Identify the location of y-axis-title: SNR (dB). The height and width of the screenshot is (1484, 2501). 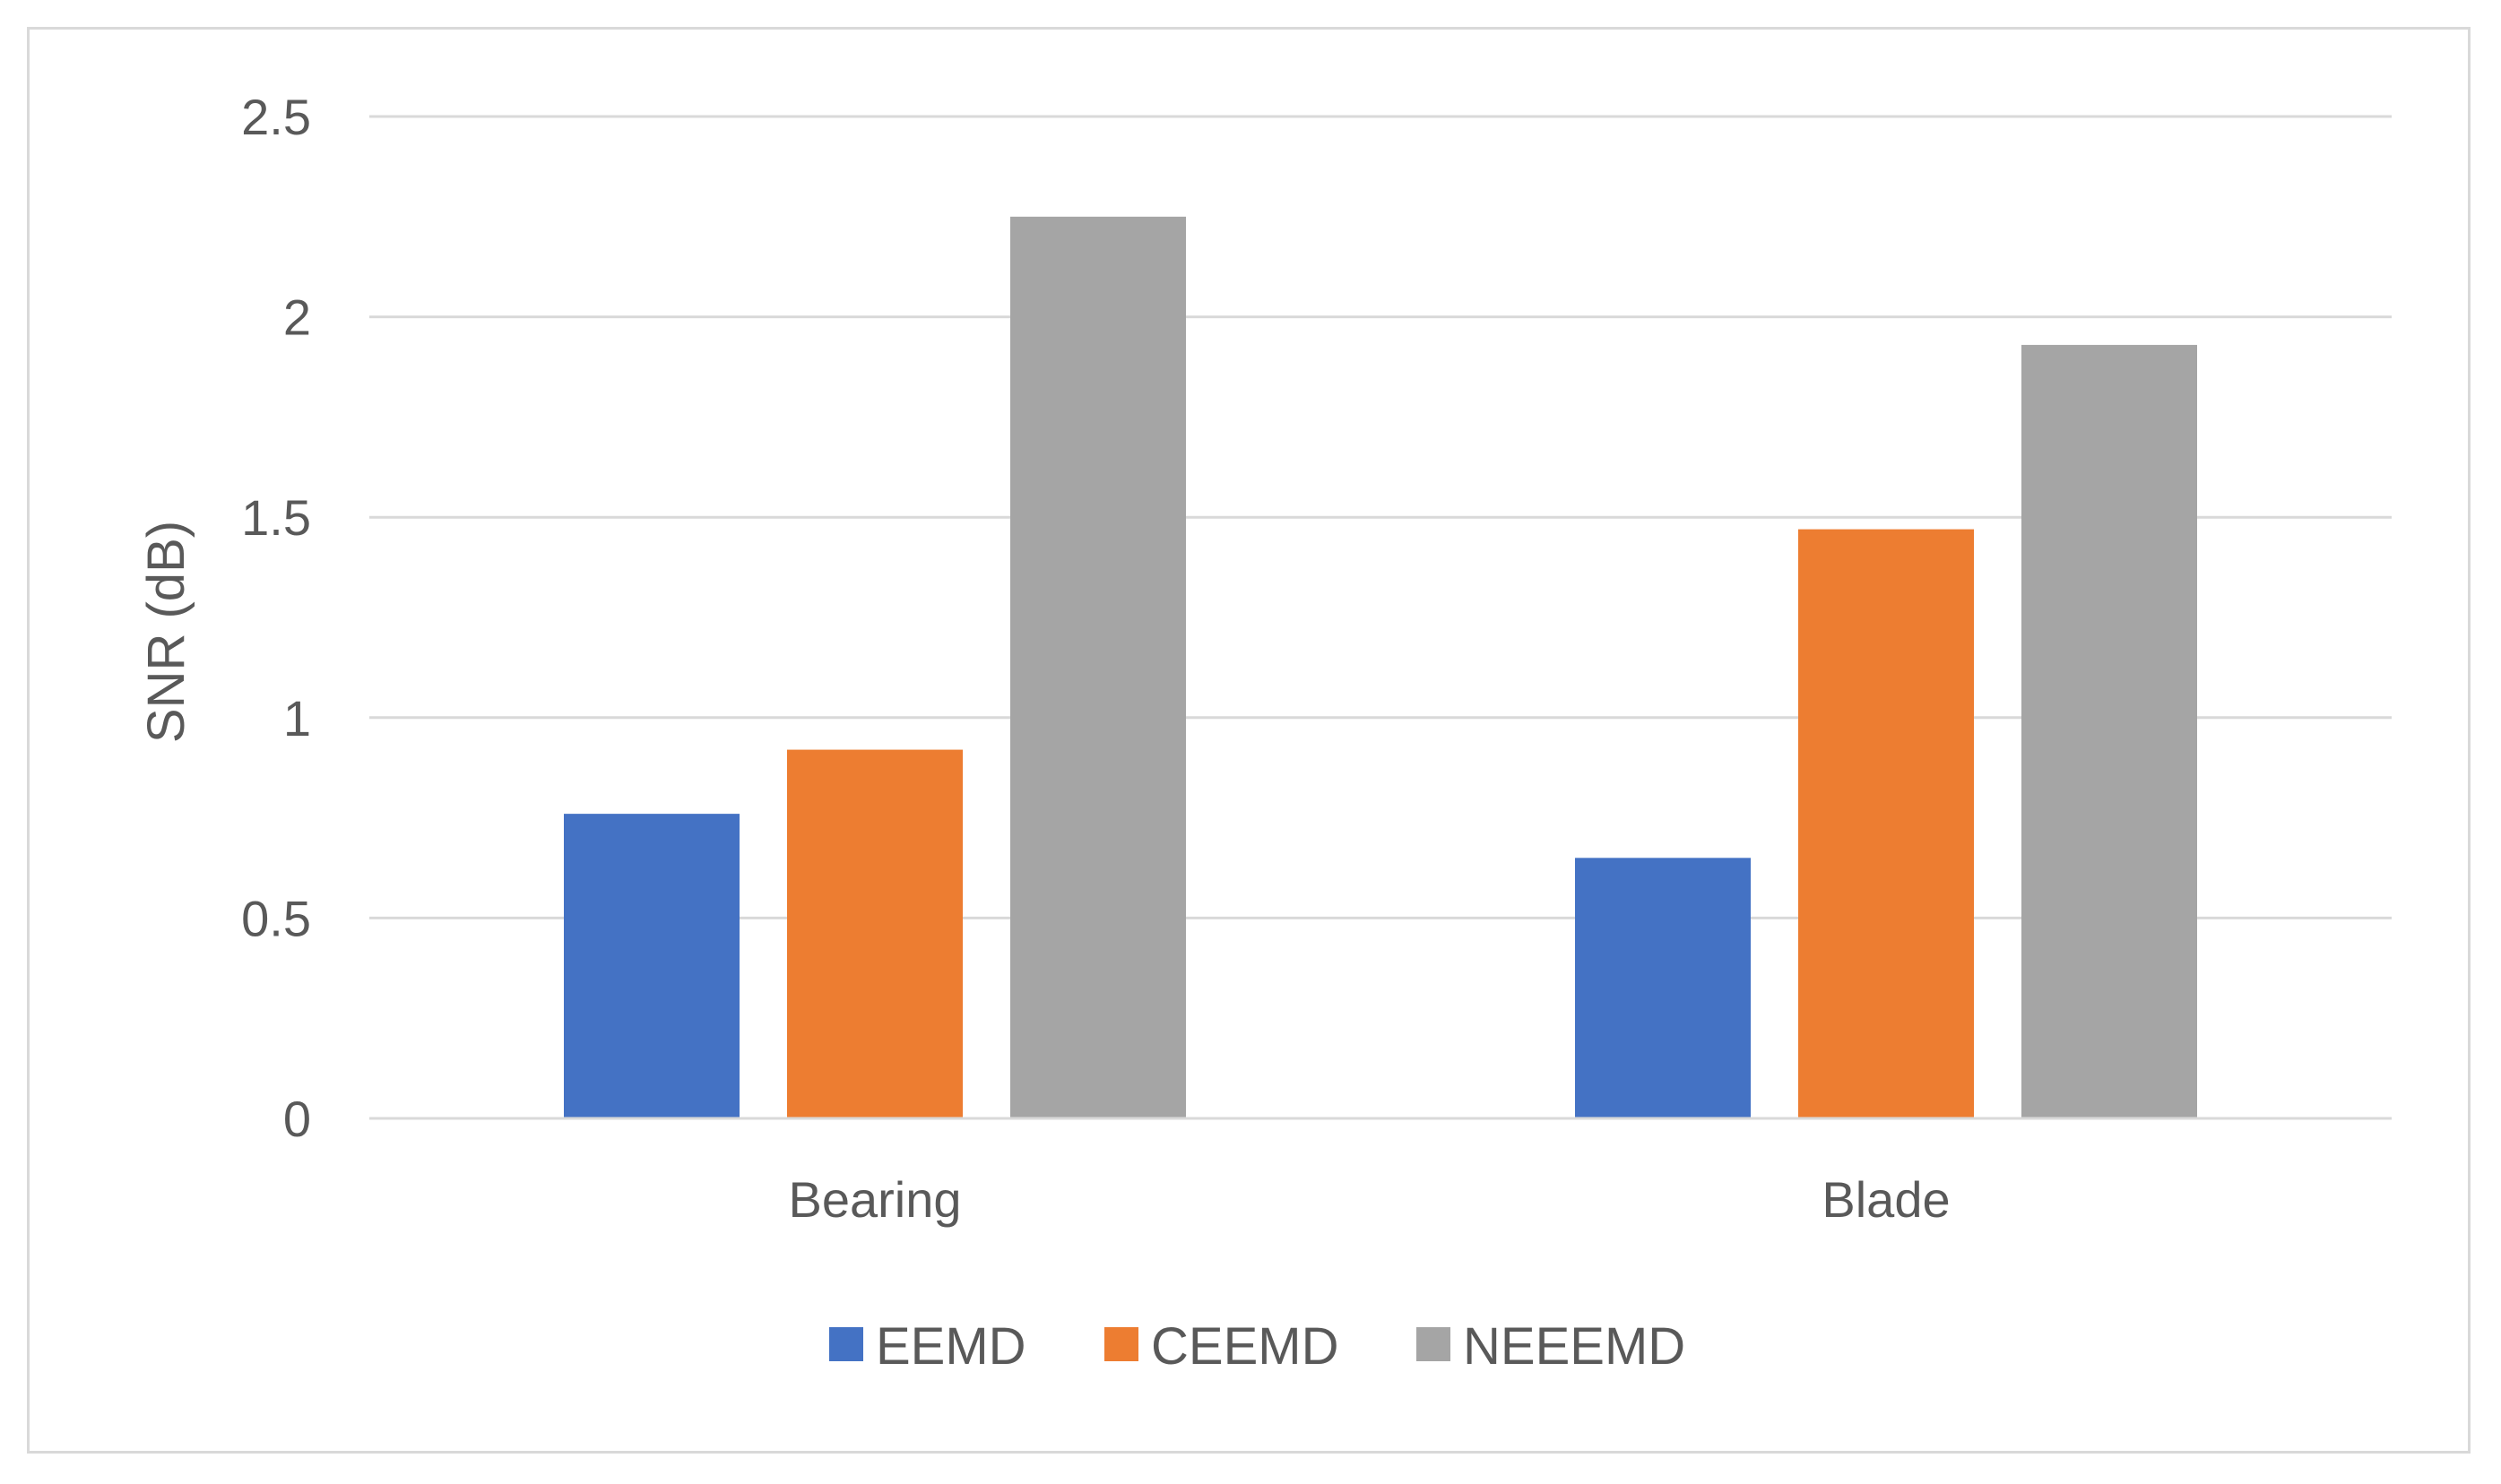
(166, 632).